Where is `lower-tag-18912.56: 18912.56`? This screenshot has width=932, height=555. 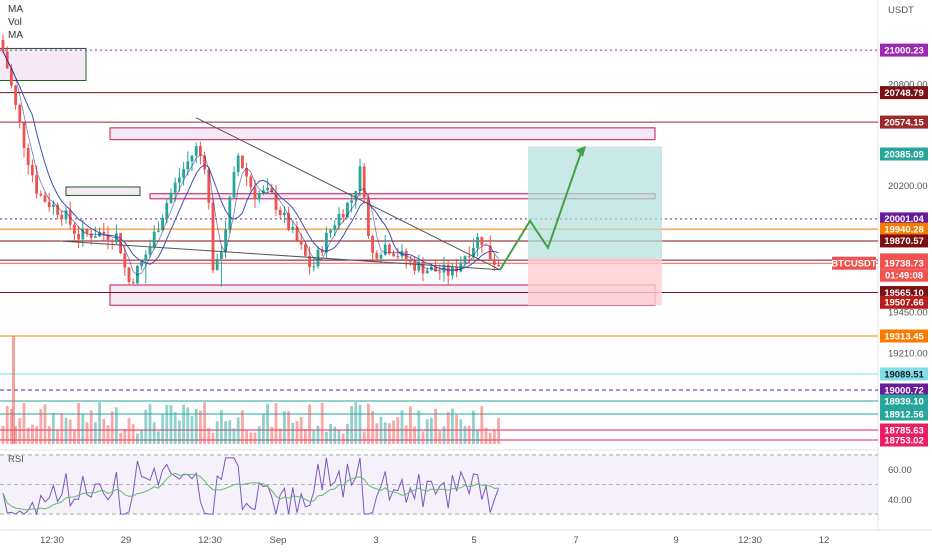
lower-tag-18912.56: 18912.56 is located at coordinates (904, 414).